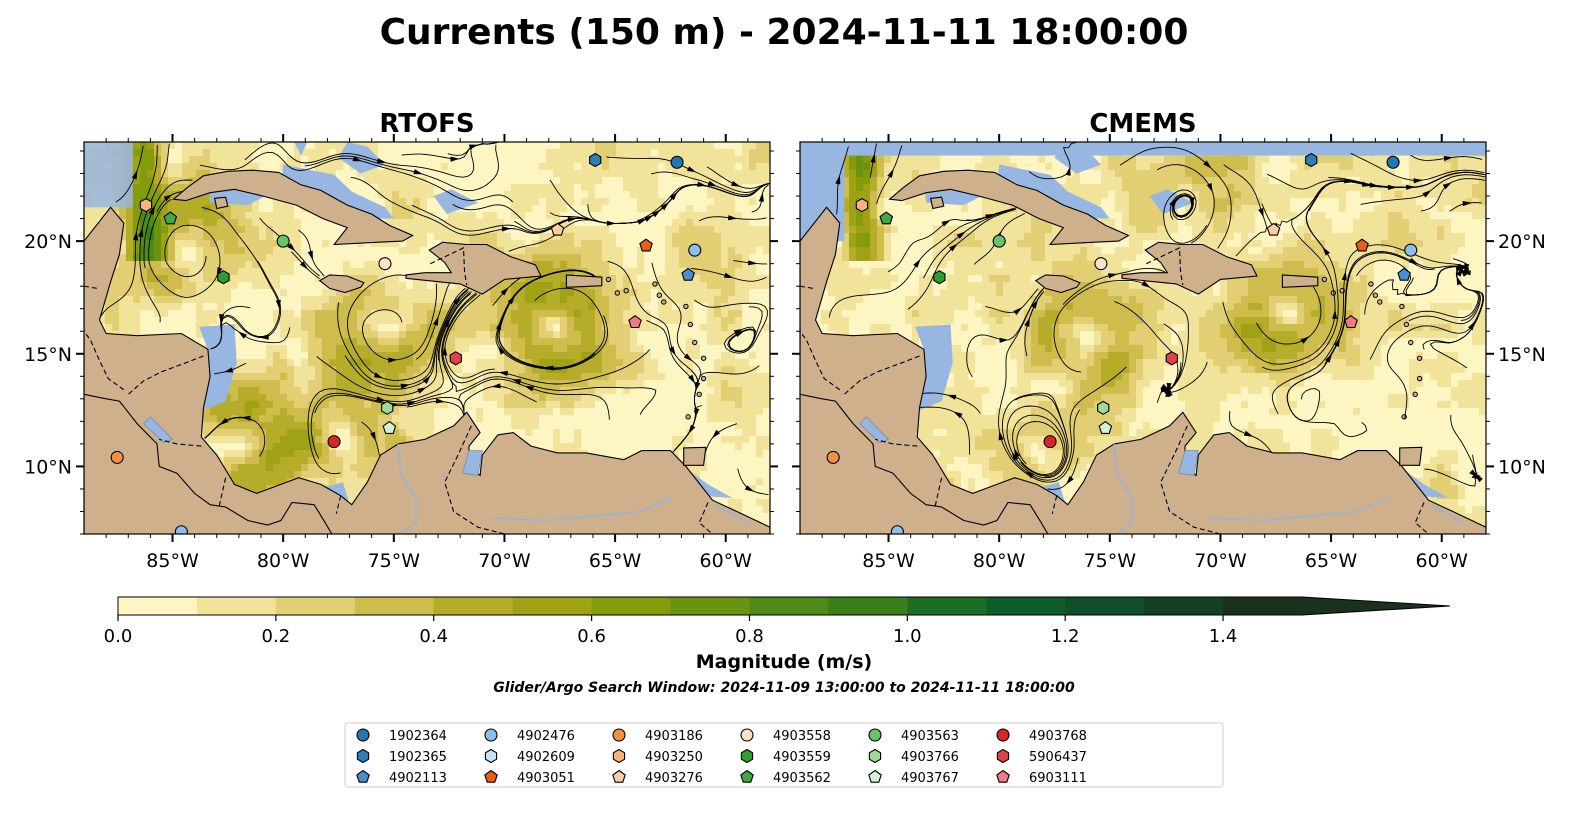 This screenshot has width=1577, height=827. Describe the element at coordinates (1065, 636) in the screenshot. I see `colorbar-tick-label: 1.2` at that location.